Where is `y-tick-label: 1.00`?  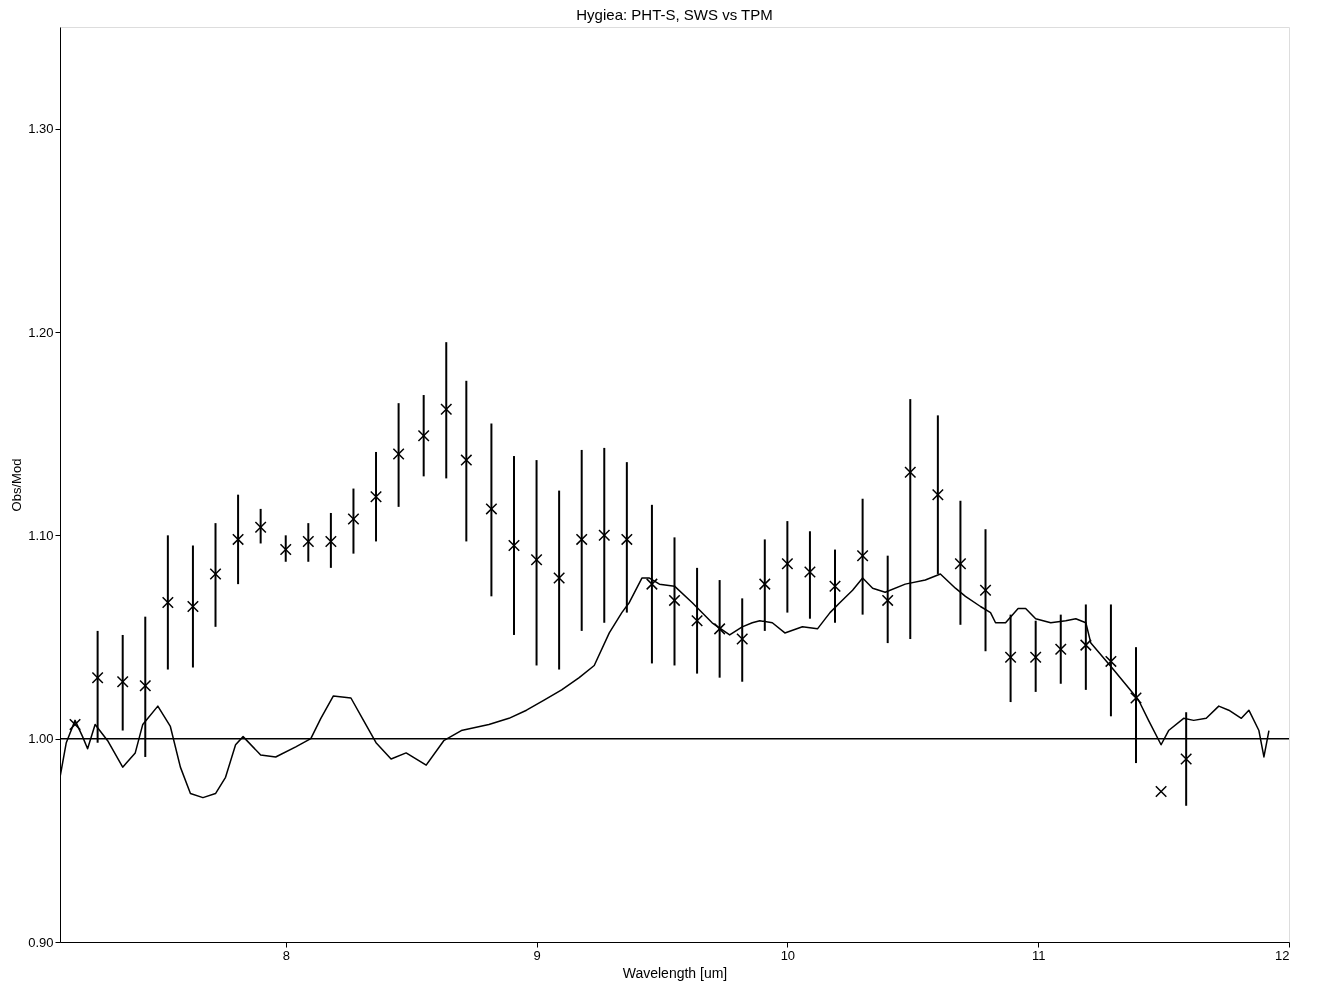
y-tick-label: 1.00 is located at coordinates (41, 739).